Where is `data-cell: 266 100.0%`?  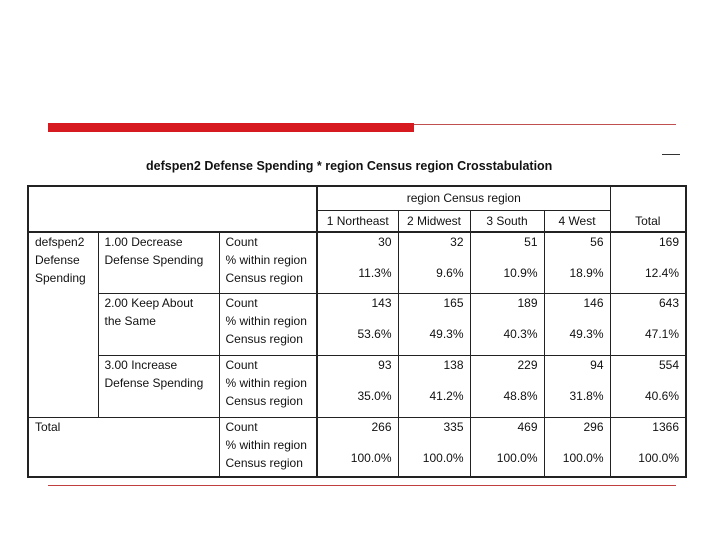
data-cell: 266 100.0% is located at coordinates (357, 447).